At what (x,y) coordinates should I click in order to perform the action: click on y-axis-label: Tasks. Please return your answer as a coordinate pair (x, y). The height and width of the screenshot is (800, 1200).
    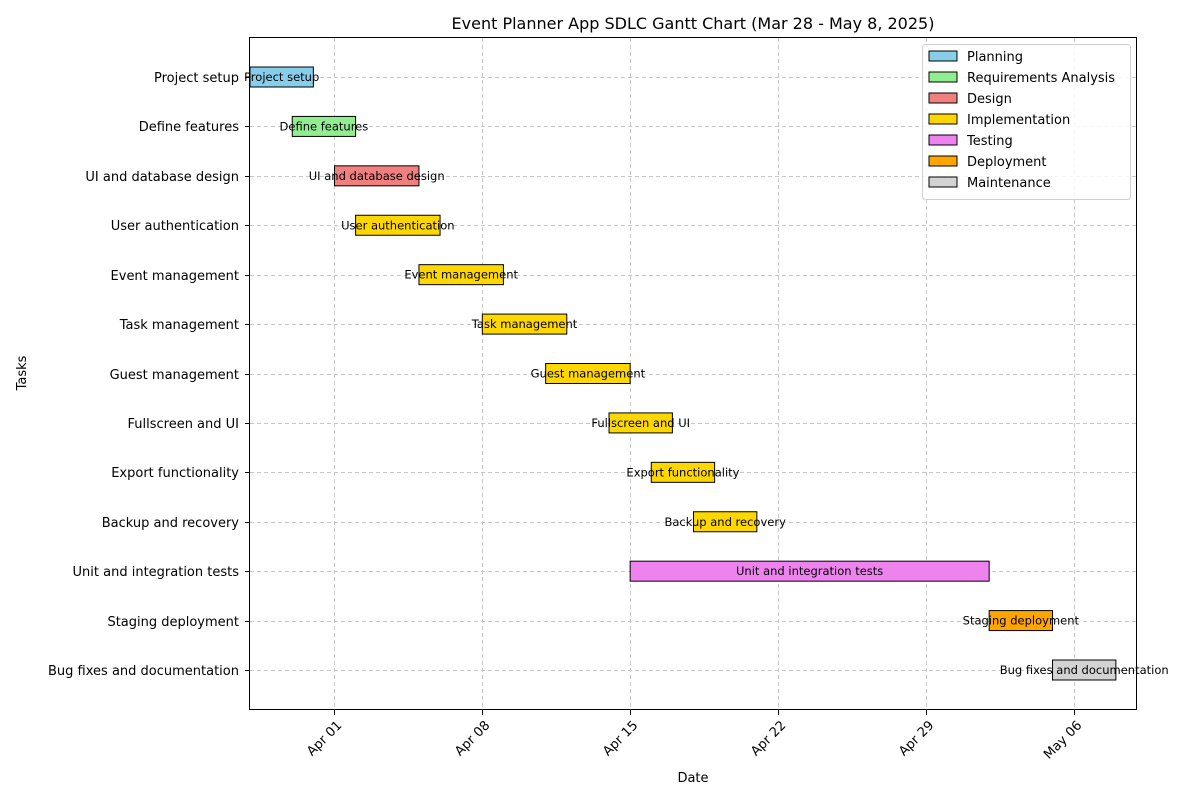
    Looking at the image, I should click on (22, 373).